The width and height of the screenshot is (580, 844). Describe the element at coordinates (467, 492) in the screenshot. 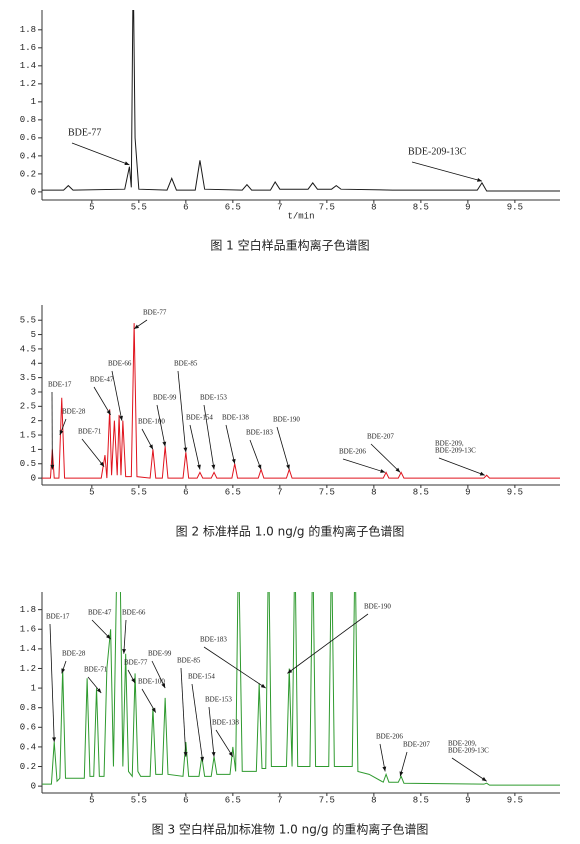

I see `x-tick-label: 9` at that location.